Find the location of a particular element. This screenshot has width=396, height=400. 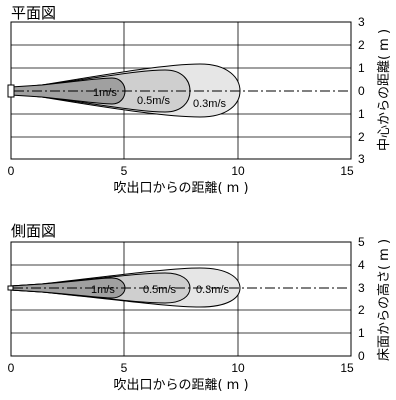

side-xtick-10: 10 is located at coordinates (238, 368).